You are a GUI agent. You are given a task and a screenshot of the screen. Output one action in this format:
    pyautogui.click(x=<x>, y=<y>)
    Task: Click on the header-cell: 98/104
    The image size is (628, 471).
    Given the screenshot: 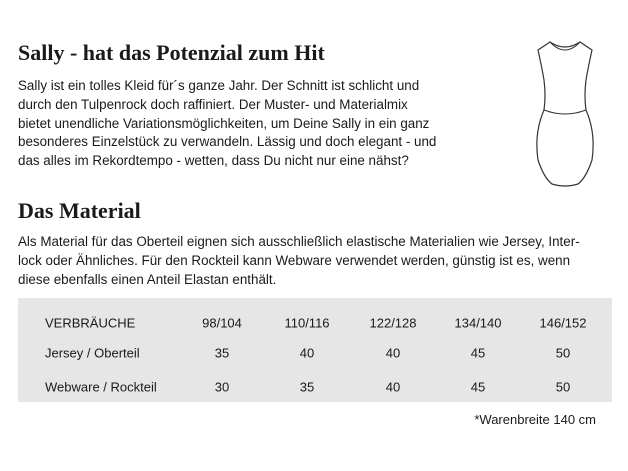 What is the action you would take?
    pyautogui.click(x=222, y=323)
    